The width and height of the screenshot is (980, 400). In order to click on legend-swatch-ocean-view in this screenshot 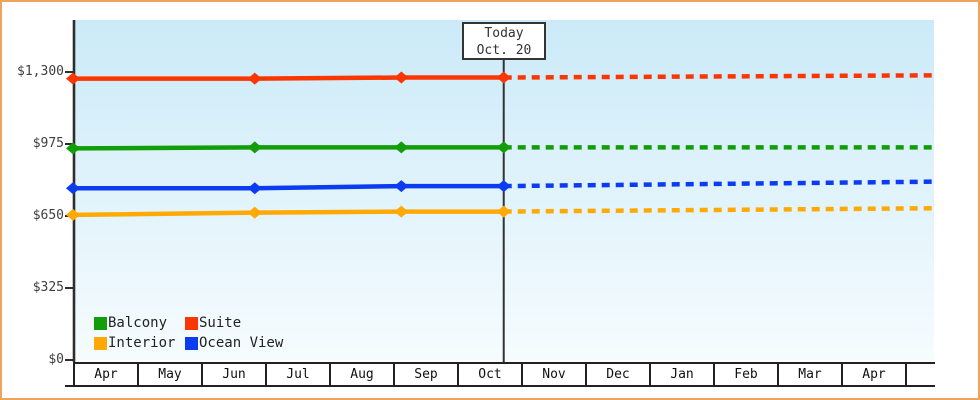, I will do `click(191, 343)`.